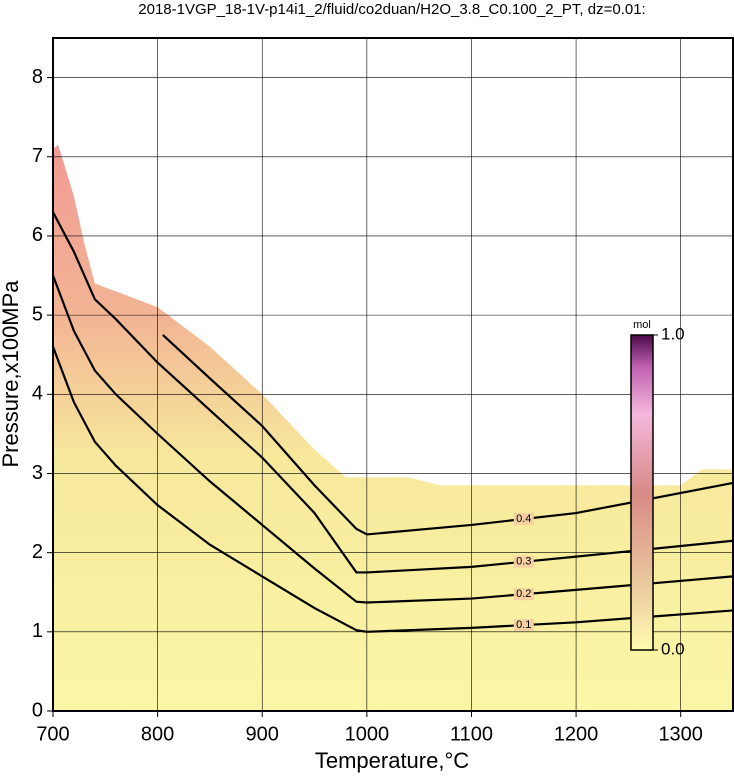 Image resolution: width=734 pixels, height=776 pixels. What do you see at coordinates (262, 734) in the screenshot?
I see `x-tick-label: 900` at bounding box center [262, 734].